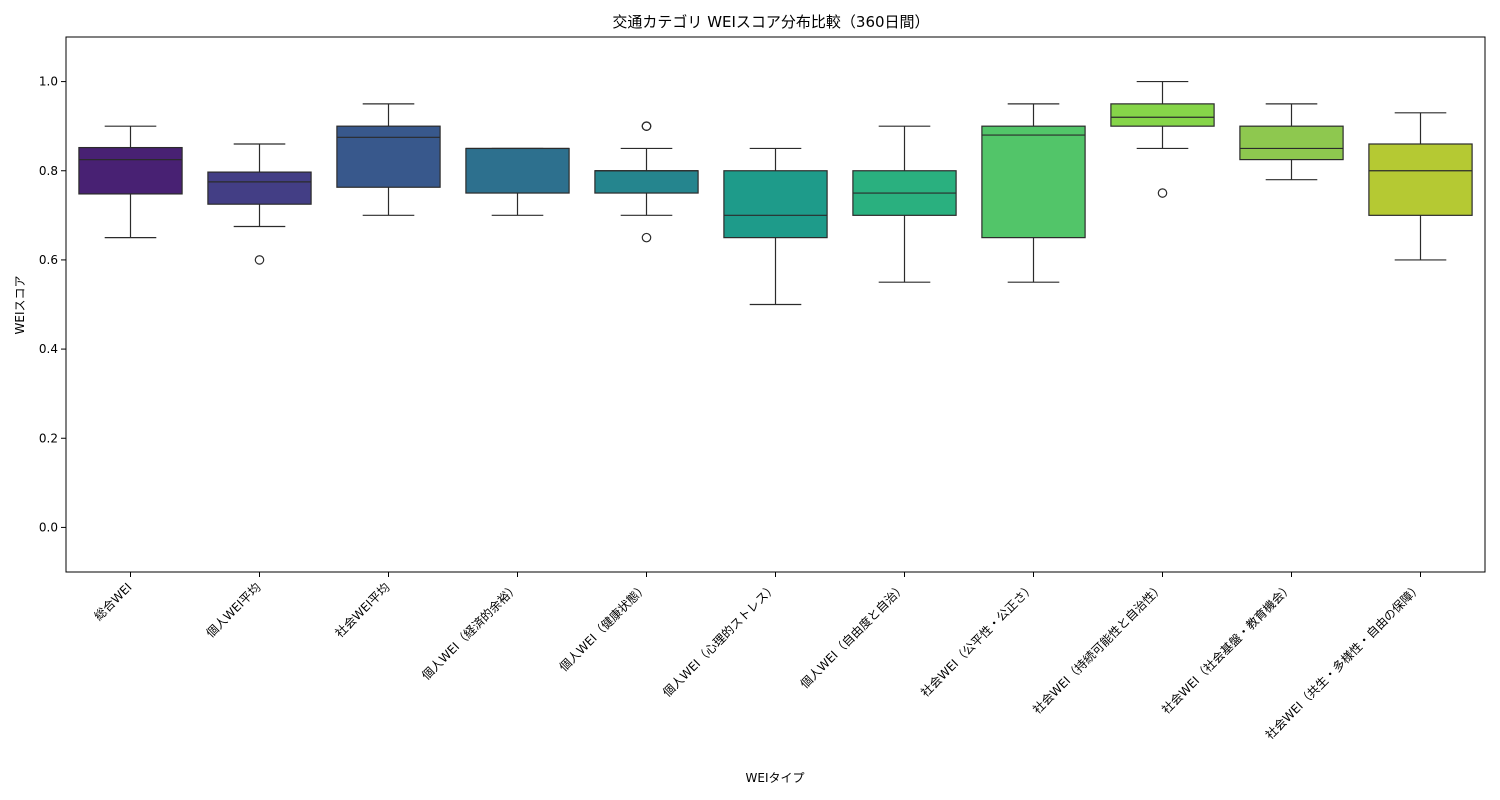  What do you see at coordinates (48, 171) in the screenshot?
I see `y-tick-label: 0.8` at bounding box center [48, 171].